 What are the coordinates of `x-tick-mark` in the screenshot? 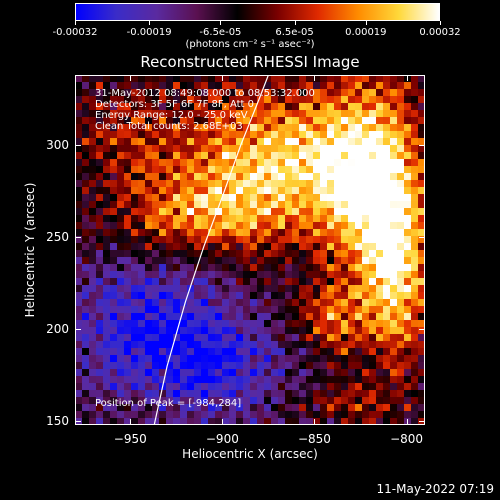 It's located at (131, 78).